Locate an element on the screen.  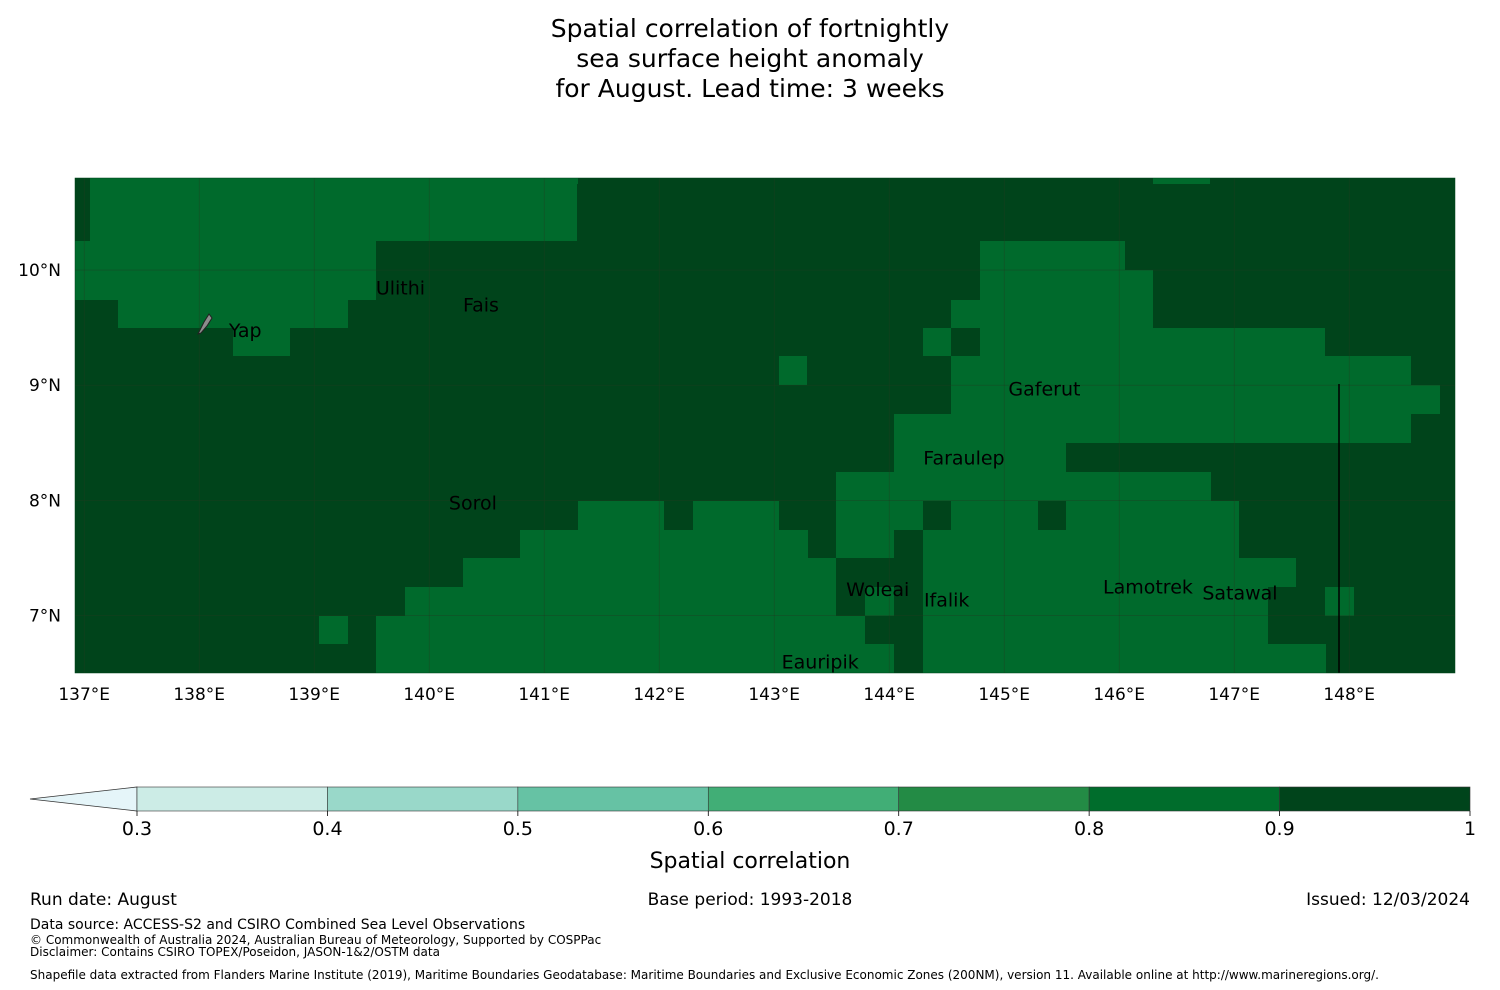
colorbar-tick-label: 0.6 is located at coordinates (708, 829).